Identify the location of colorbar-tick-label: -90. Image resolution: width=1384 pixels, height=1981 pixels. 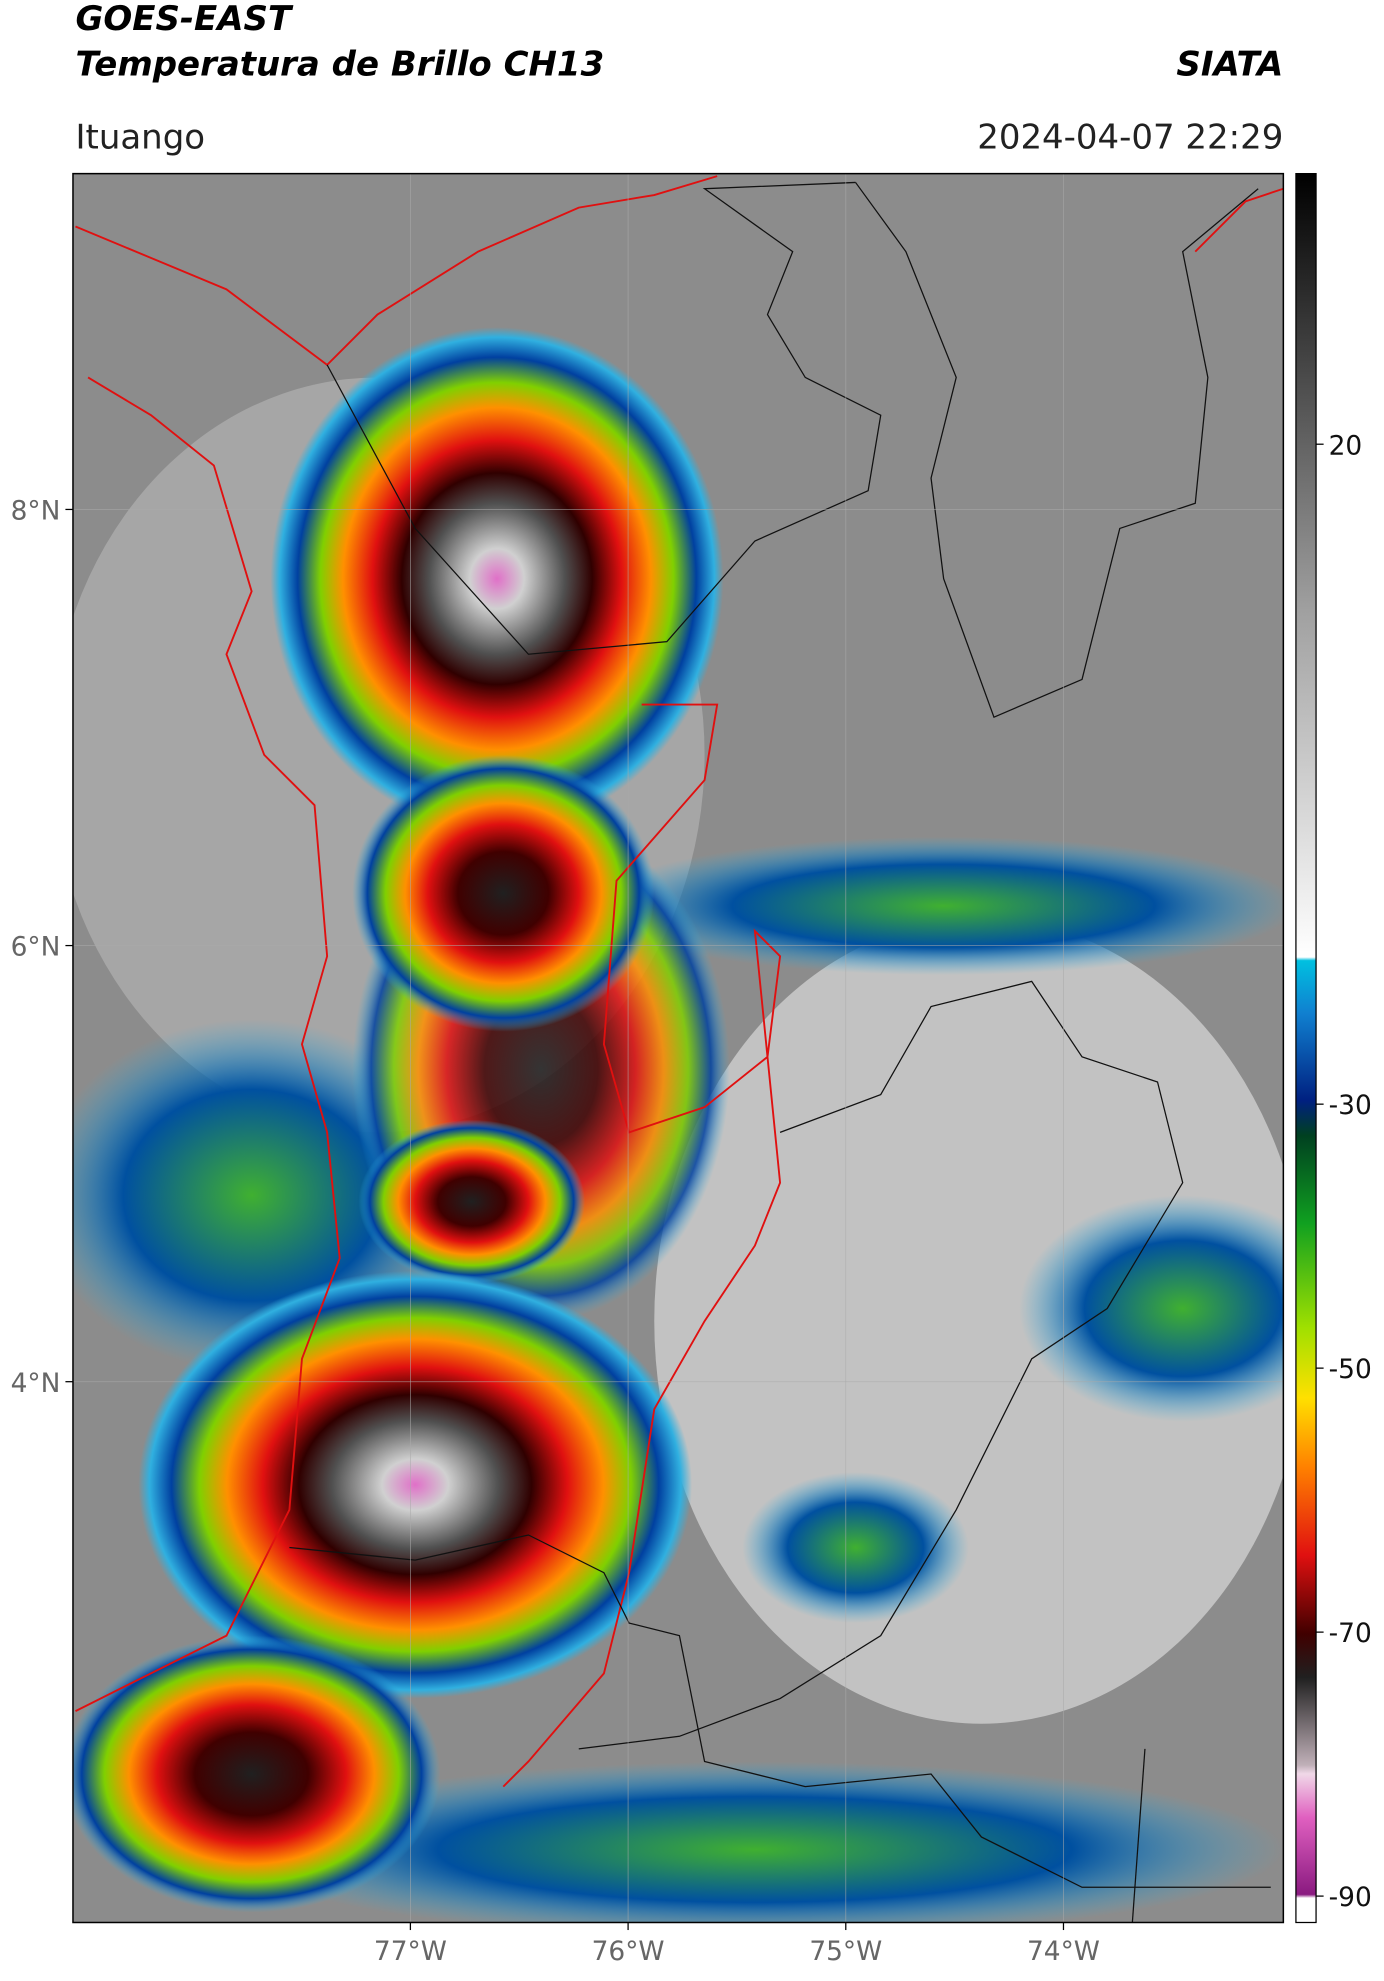
(1350, 1897).